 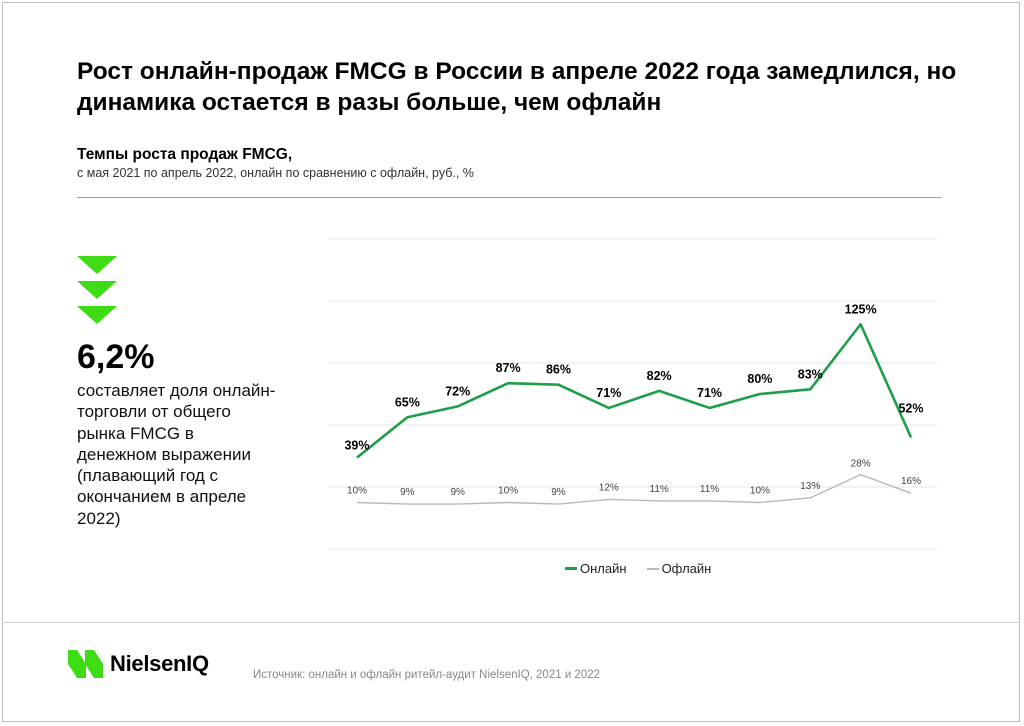 I want to click on data-label: 12%, so click(x=609, y=487).